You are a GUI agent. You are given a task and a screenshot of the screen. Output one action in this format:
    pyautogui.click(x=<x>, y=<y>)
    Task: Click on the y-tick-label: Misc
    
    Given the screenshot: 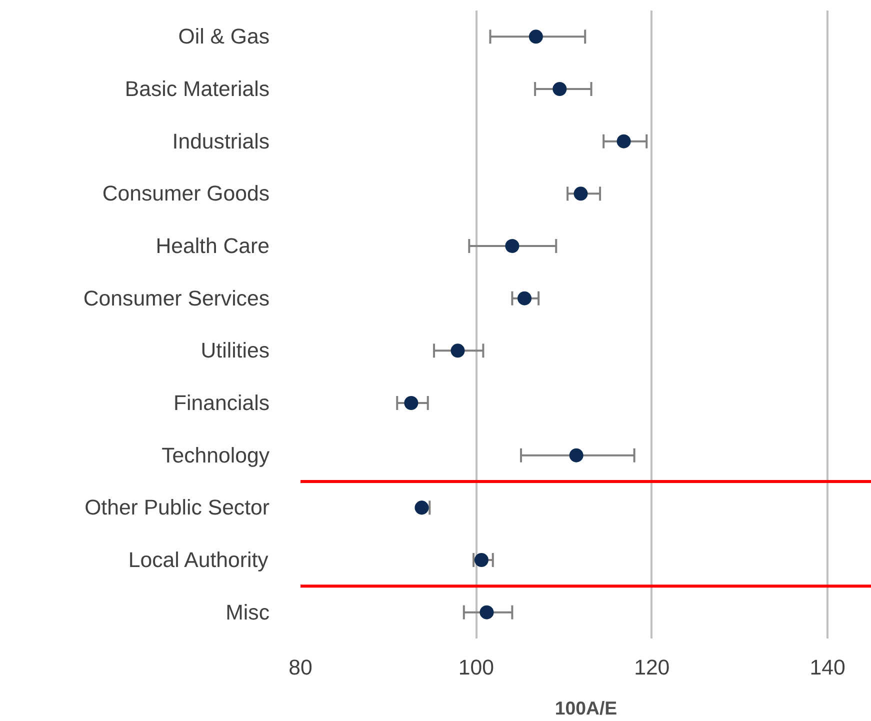 What is the action you would take?
    pyautogui.click(x=248, y=612)
    